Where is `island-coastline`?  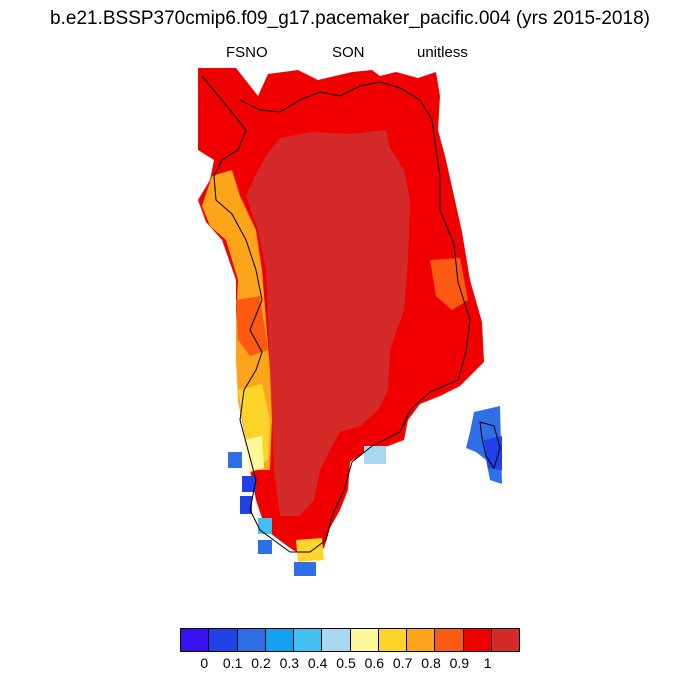 island-coastline is located at coordinates (490, 445).